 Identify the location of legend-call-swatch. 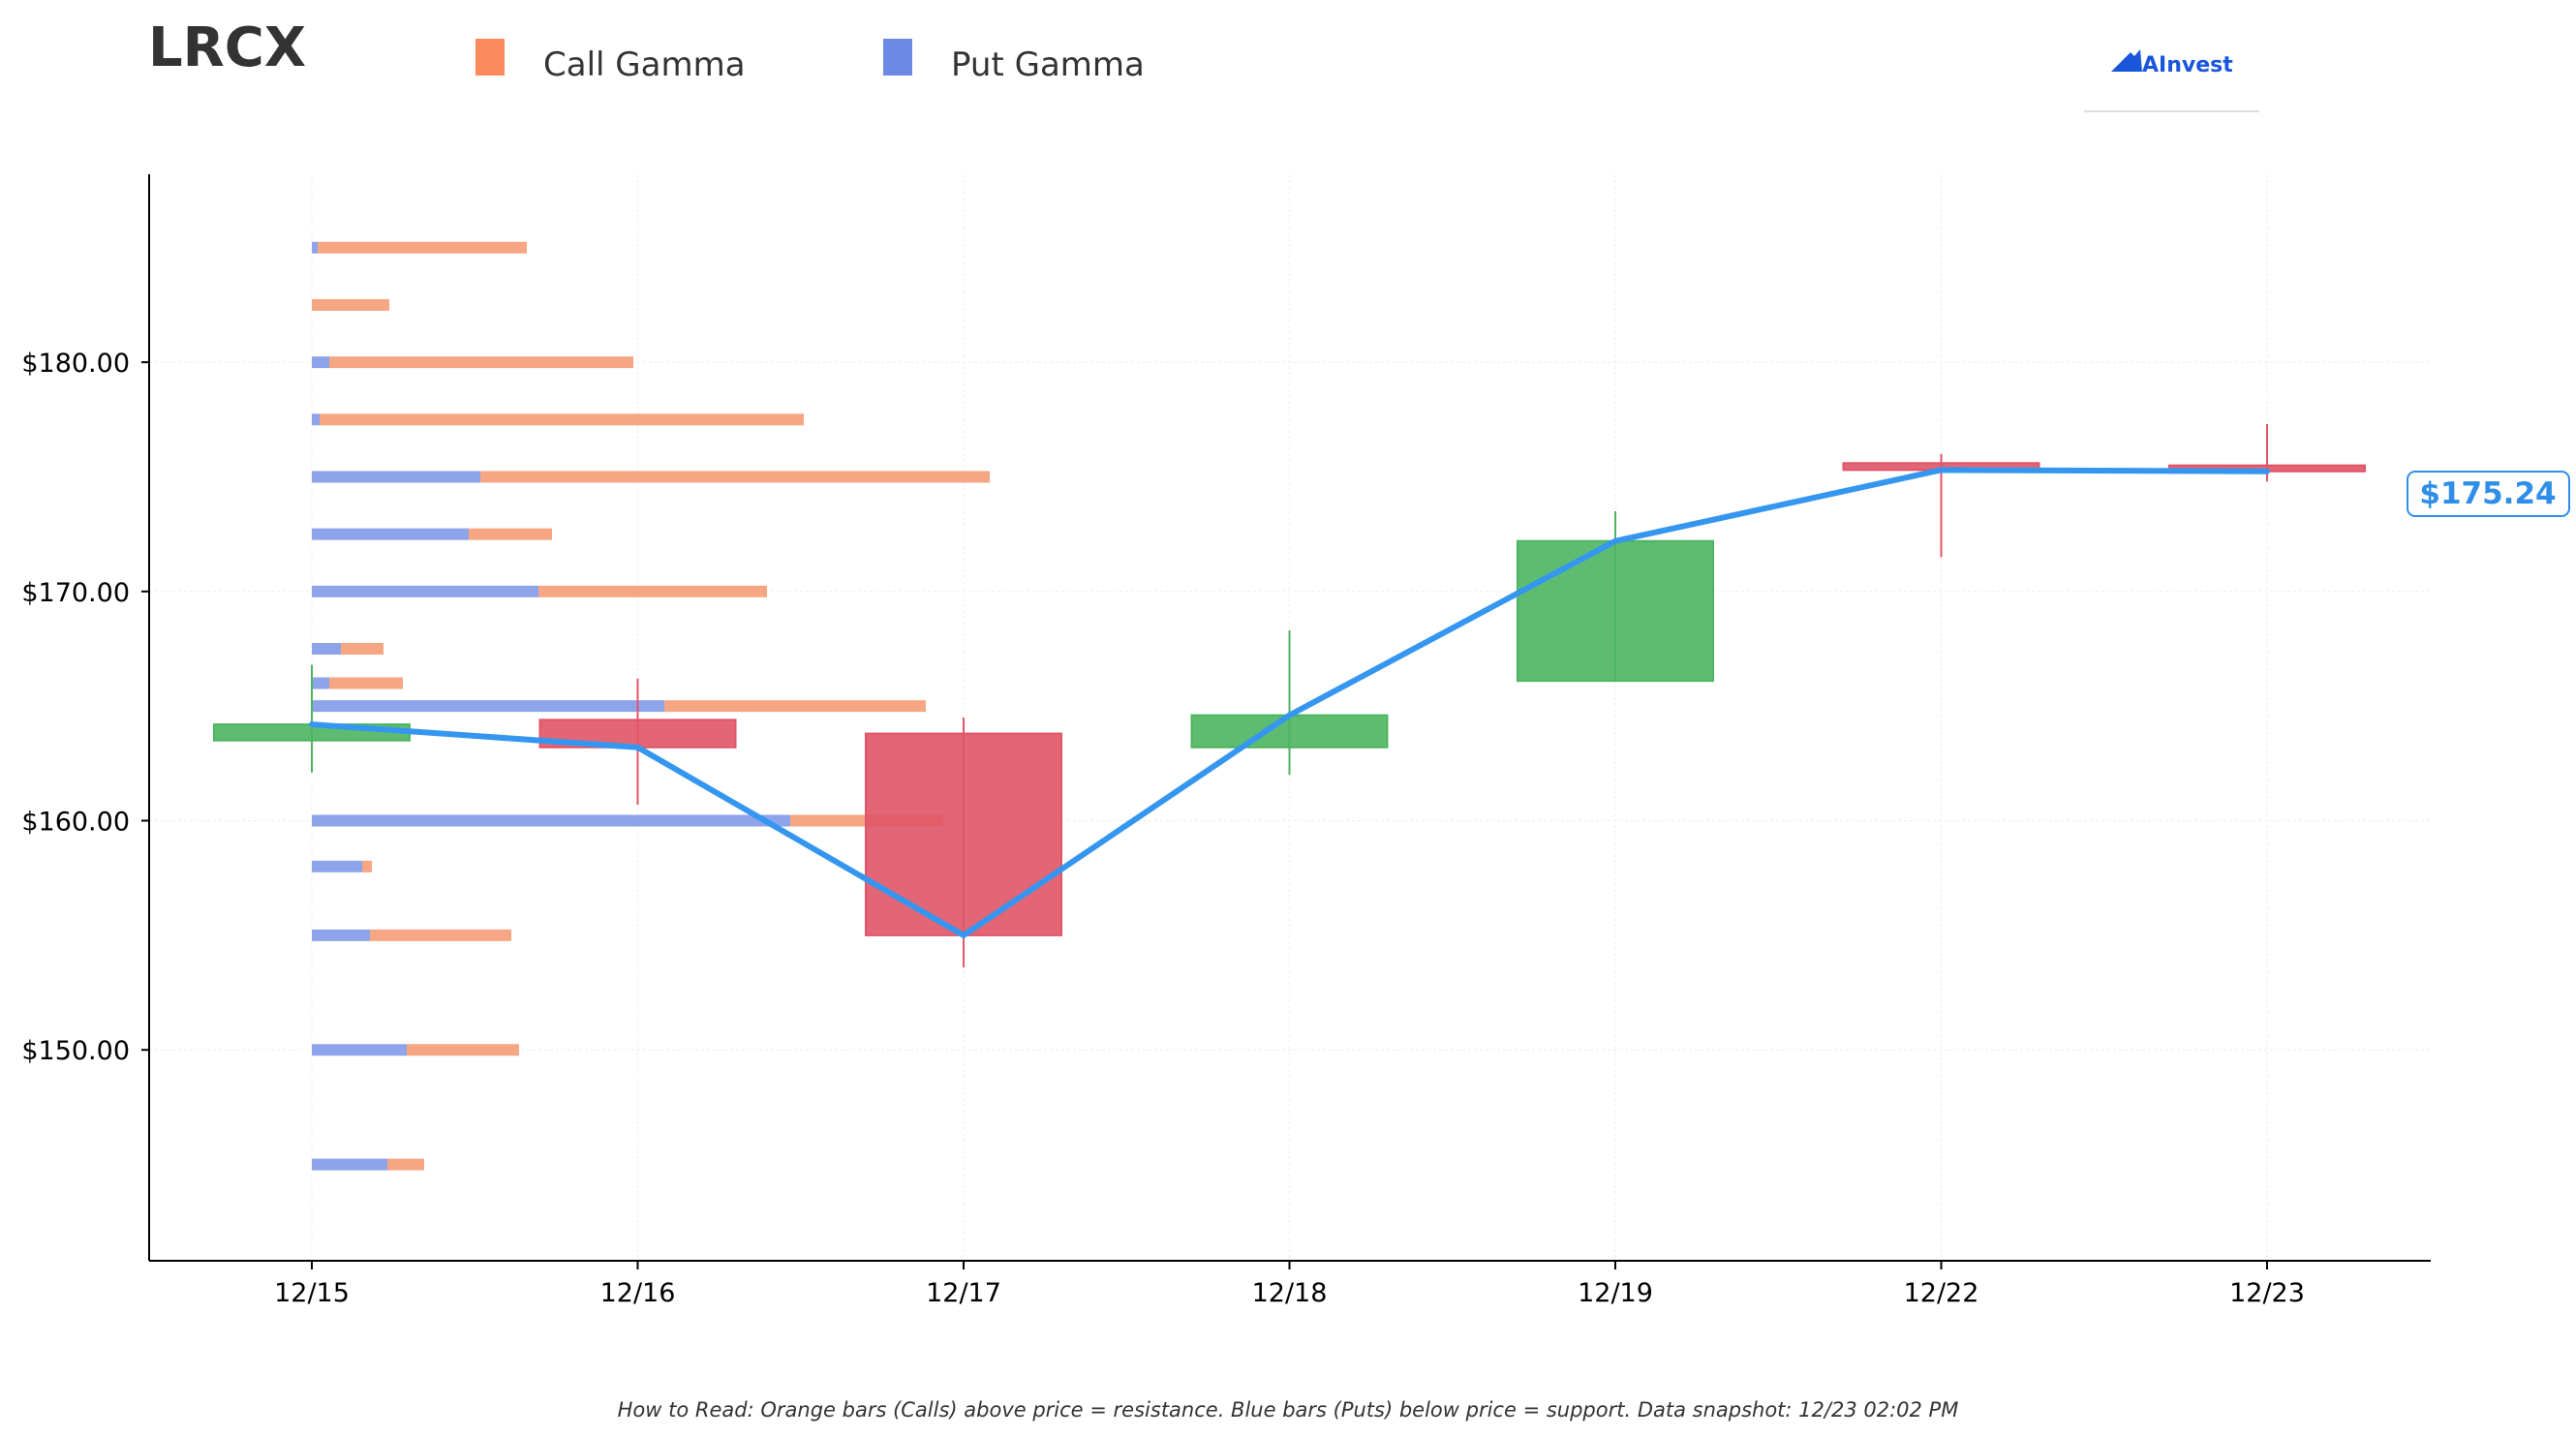
(490, 58).